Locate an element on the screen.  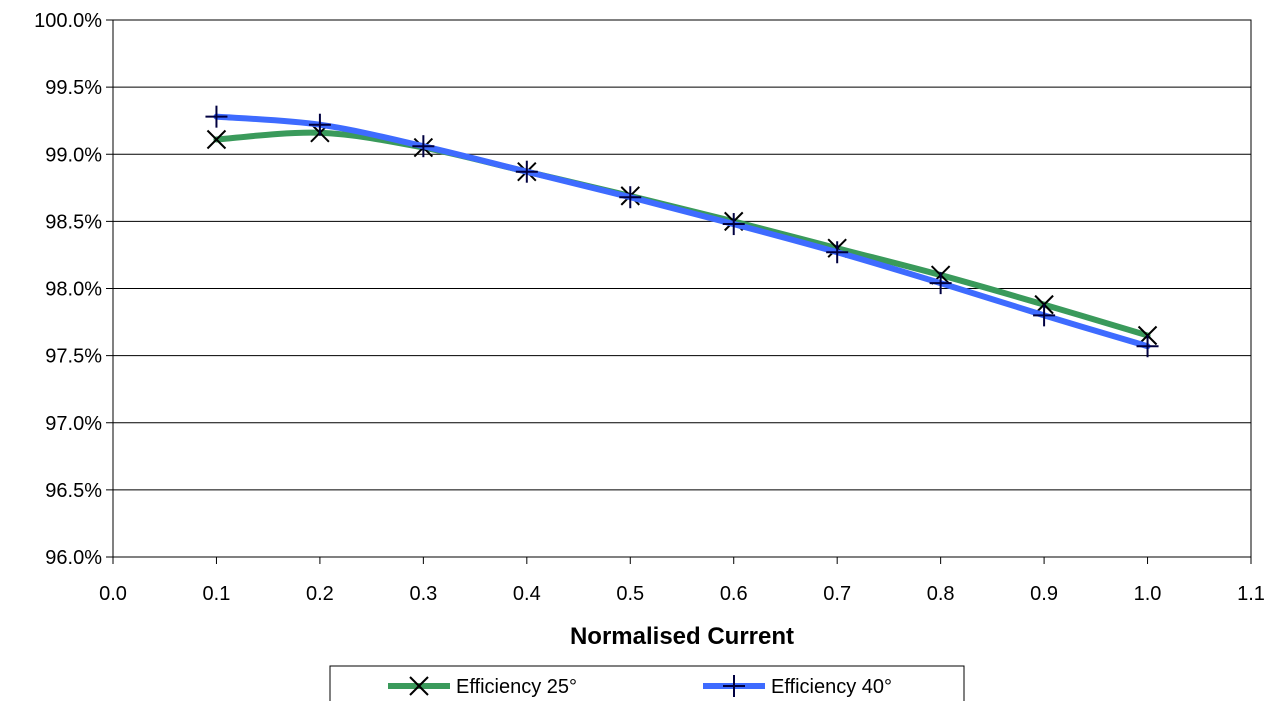
legend: Efficiency 25° Efficiency 40° is located at coordinates (647, 685).